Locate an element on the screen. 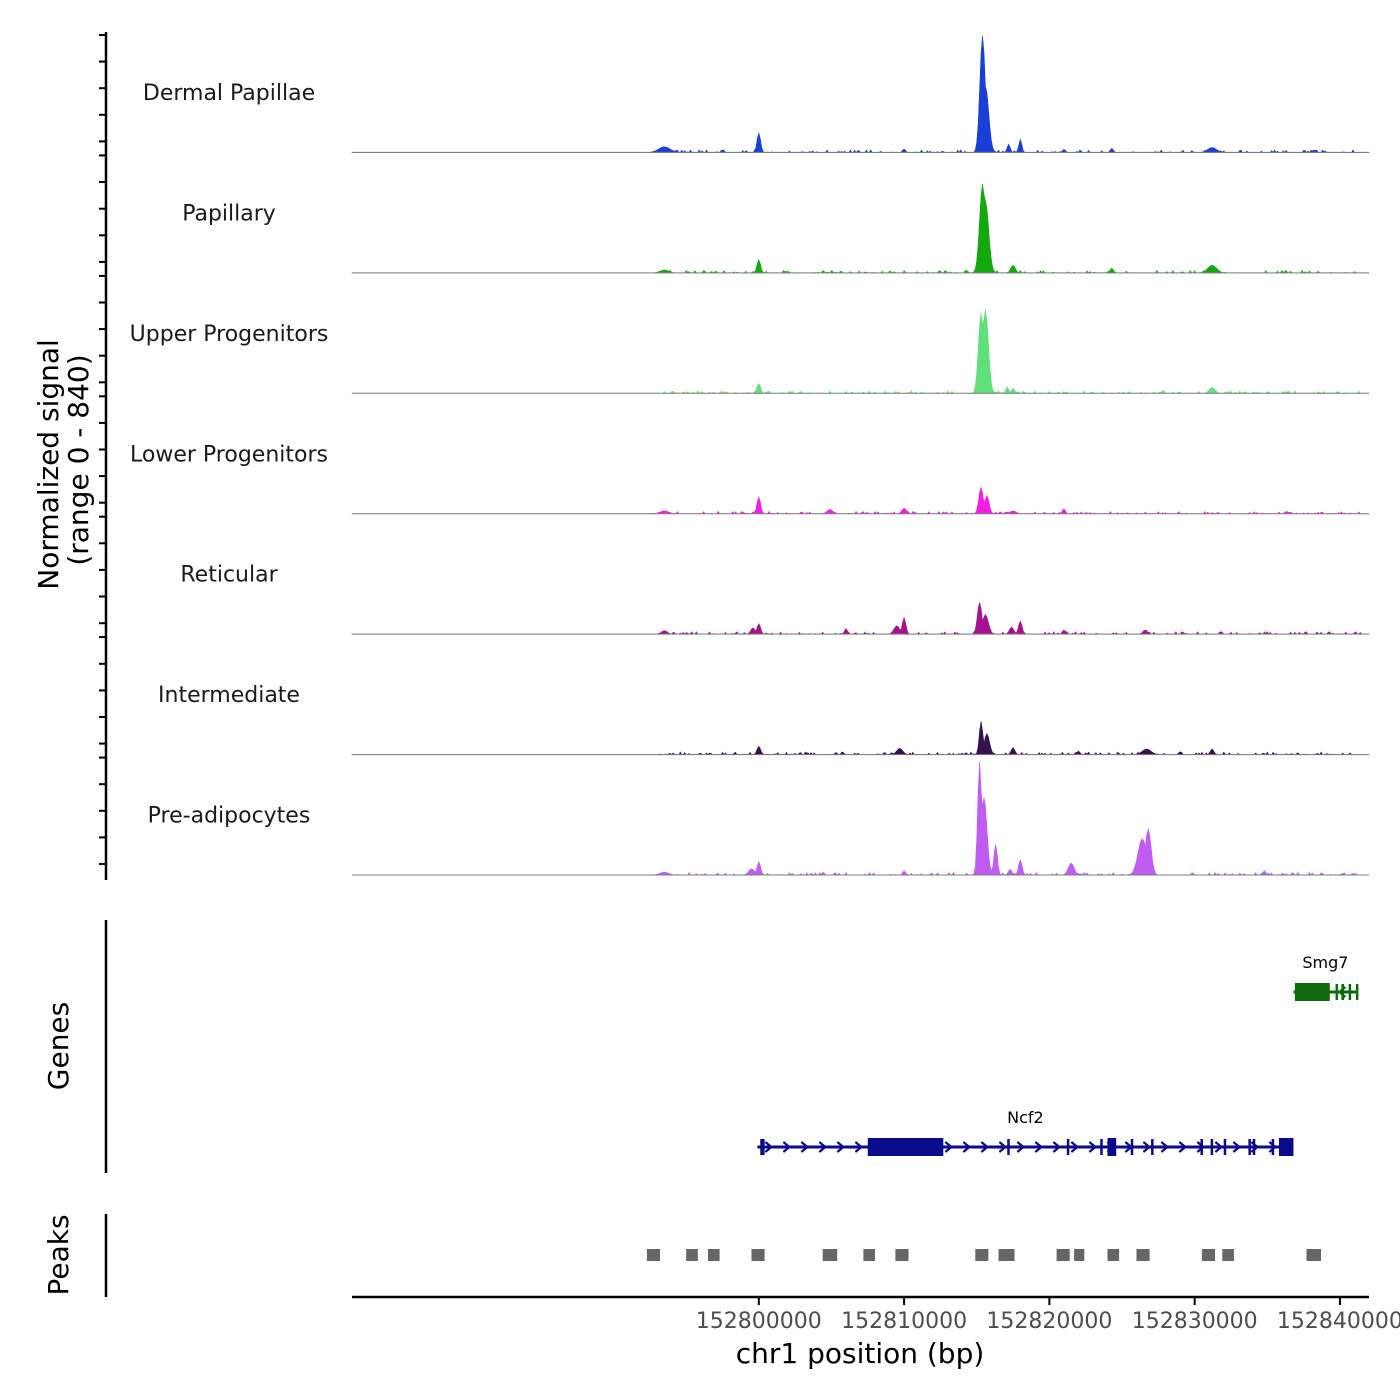 The image size is (1400, 1400). coverage-y-axis-title: Normalized signal (range 0 - 840) is located at coordinates (63, 459).